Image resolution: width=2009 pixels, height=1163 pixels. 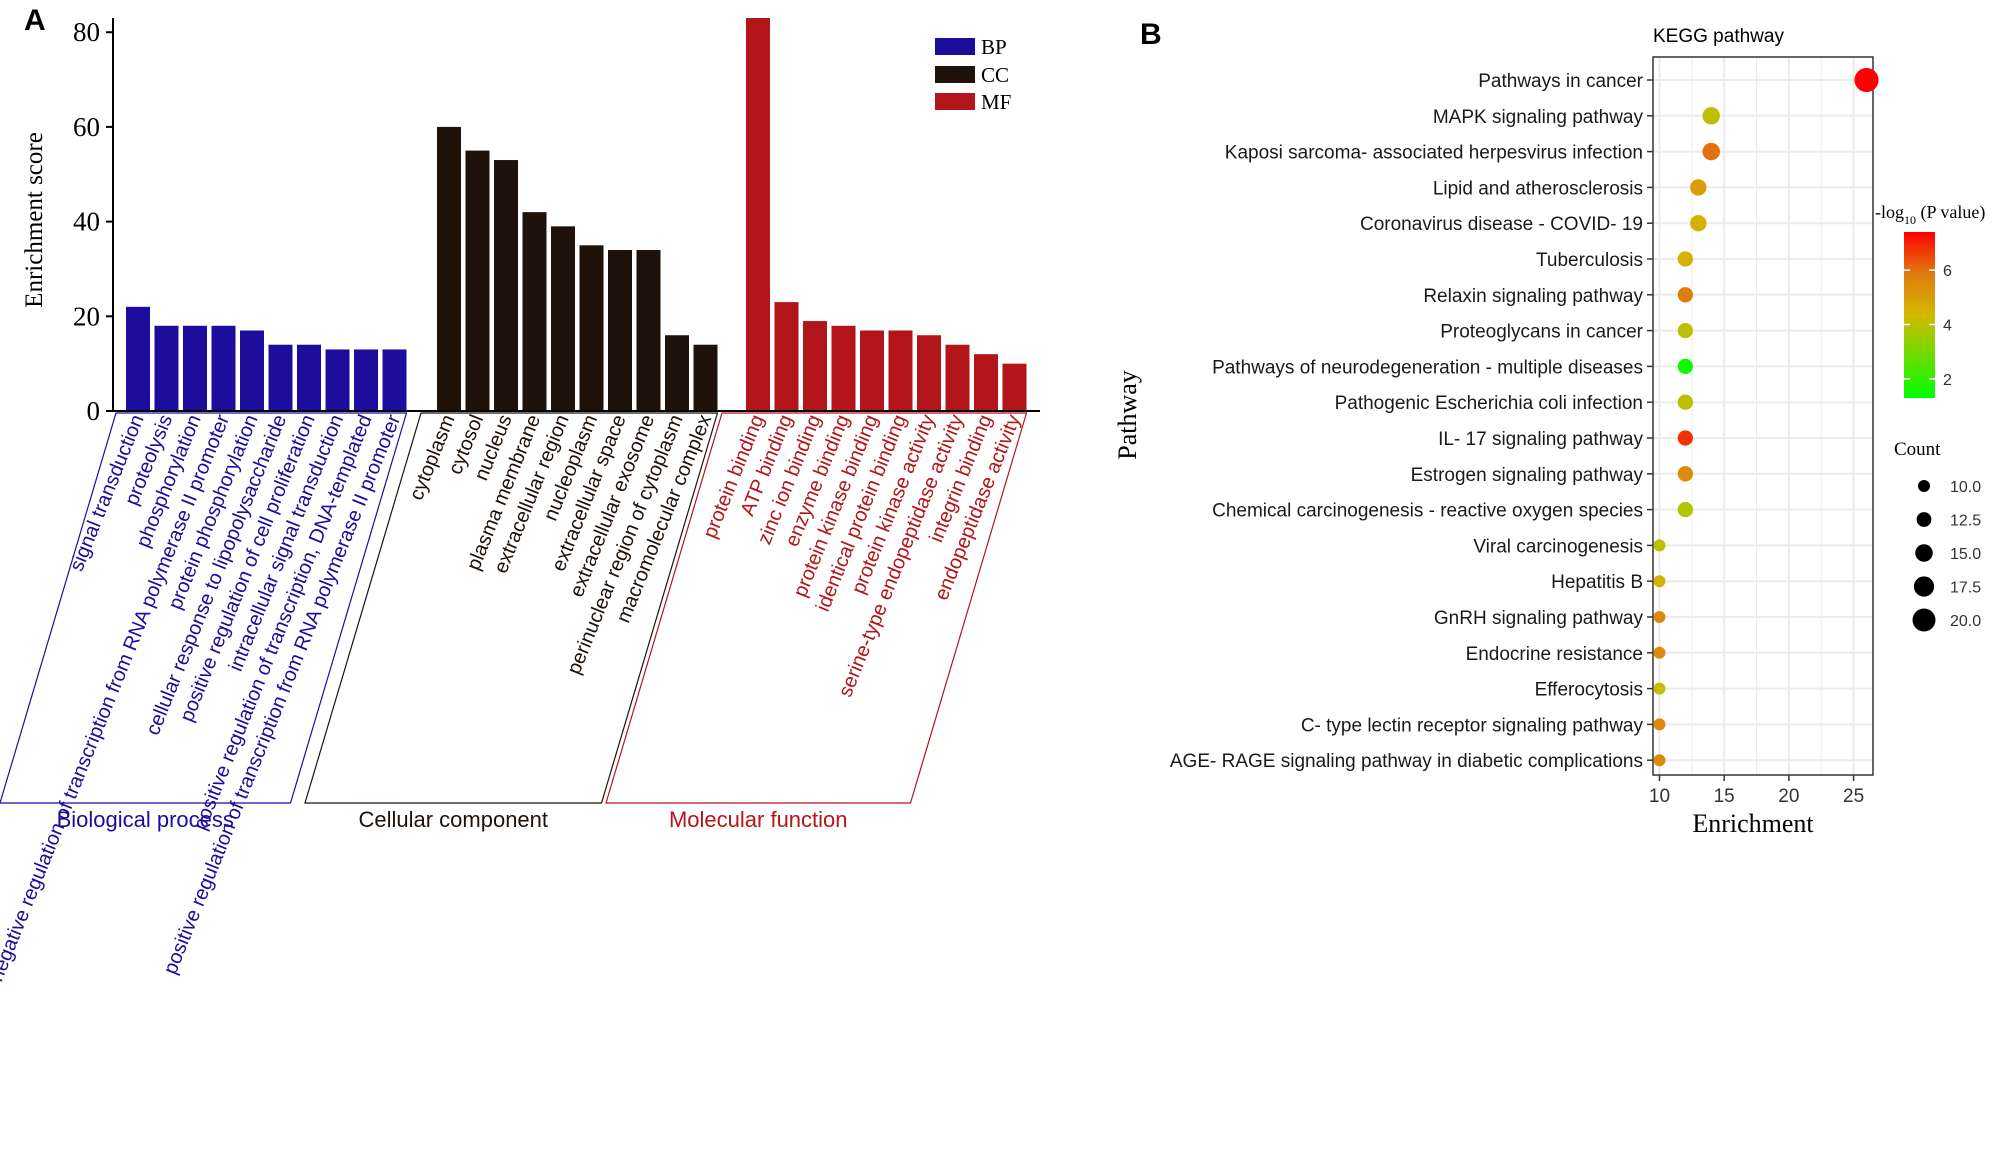 I want to click on group-box-molecular-function, so click(x=816, y=608).